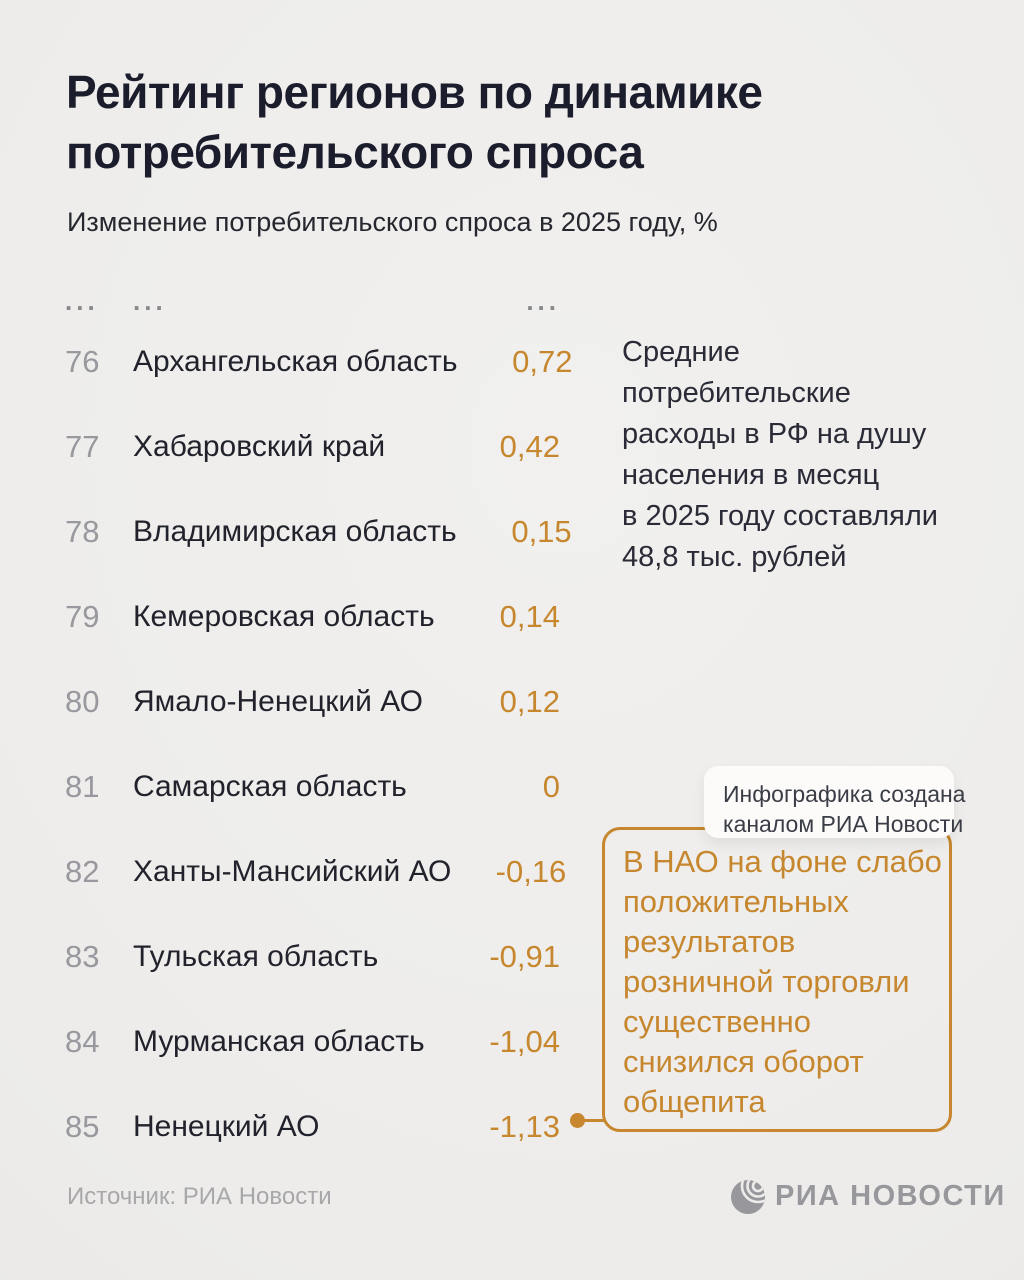  What do you see at coordinates (295, 361) in the screenshot?
I see `row-region: Архангельская область` at bounding box center [295, 361].